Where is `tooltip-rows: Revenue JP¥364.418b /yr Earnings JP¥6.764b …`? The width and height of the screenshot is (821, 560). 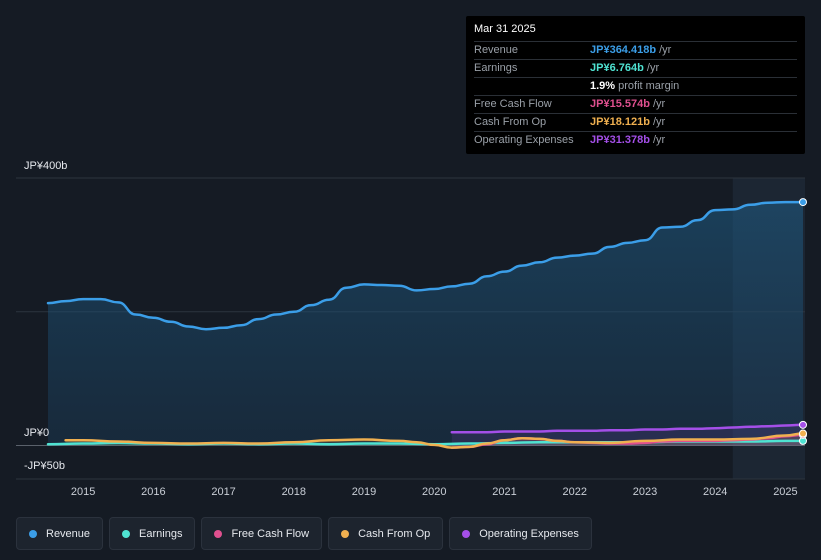 tooltip-rows: Revenue JP¥364.418b /yr Earnings JP¥6.764b … is located at coordinates (635, 95).